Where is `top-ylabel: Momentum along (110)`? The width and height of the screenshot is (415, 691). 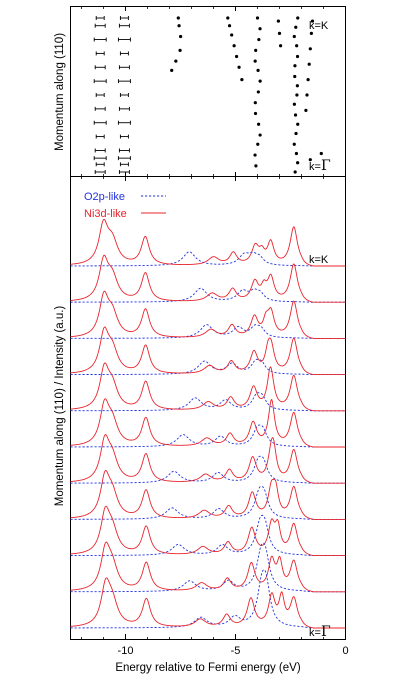
top-ylabel: Momentum along (110) is located at coordinates (60, 92).